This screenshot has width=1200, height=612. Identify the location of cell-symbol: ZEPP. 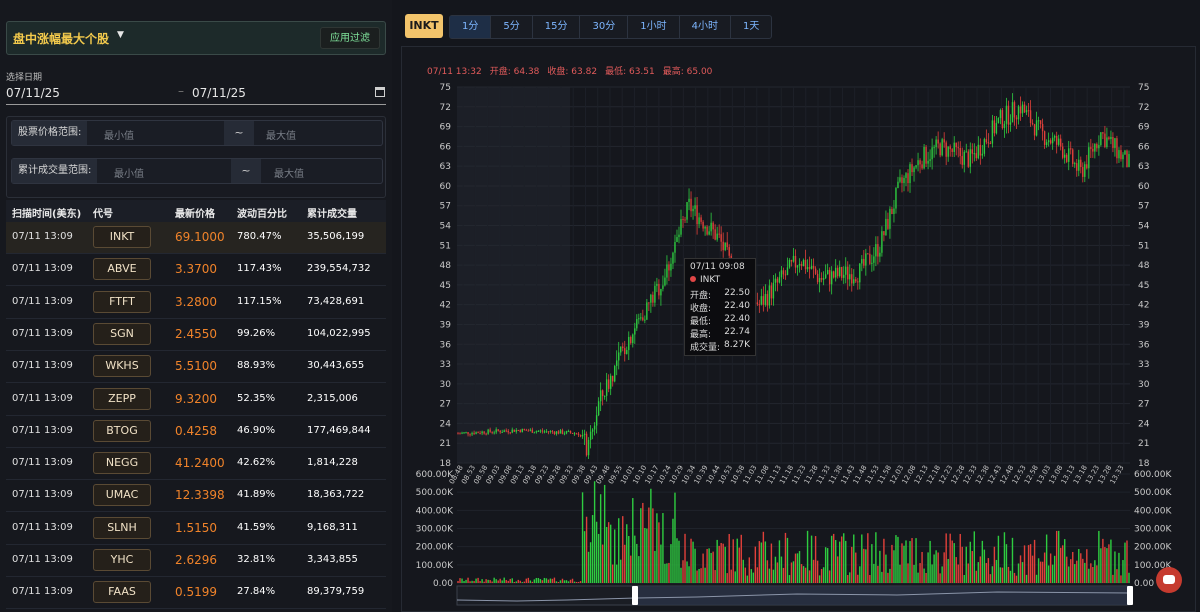
(122, 398).